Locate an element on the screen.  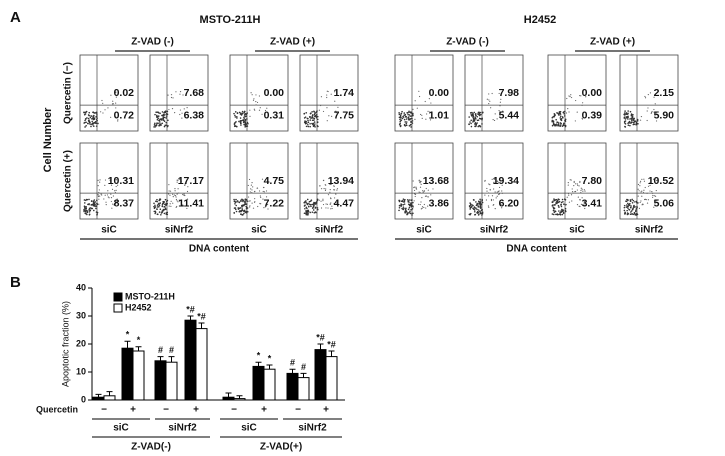
lower-percent: 11.41 is located at coordinates (191, 204).